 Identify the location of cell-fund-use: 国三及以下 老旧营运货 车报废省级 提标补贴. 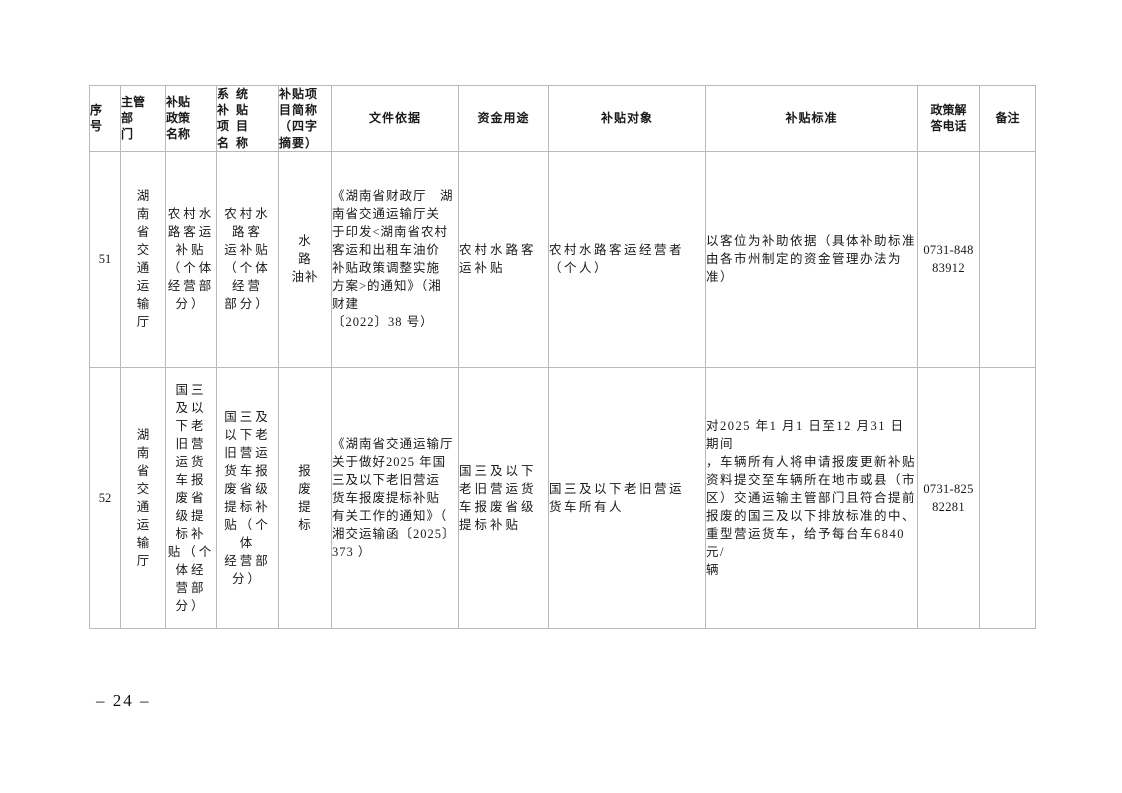
(503, 497).